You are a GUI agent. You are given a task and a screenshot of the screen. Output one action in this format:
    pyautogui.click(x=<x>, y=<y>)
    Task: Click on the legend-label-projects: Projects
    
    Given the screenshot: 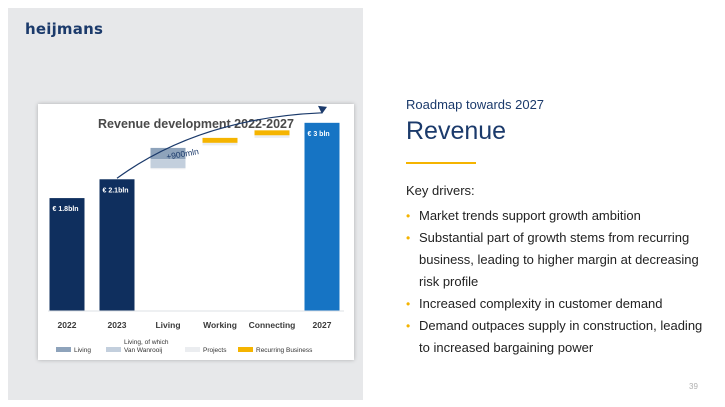 What is the action you would take?
    pyautogui.click(x=215, y=350)
    